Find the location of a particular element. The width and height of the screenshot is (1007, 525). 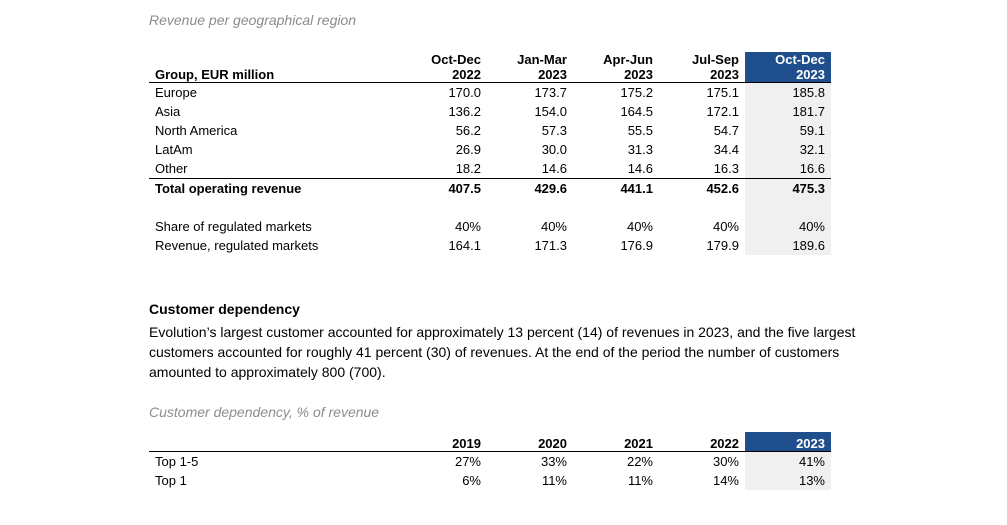

spacer-row is located at coordinates (490, 207).